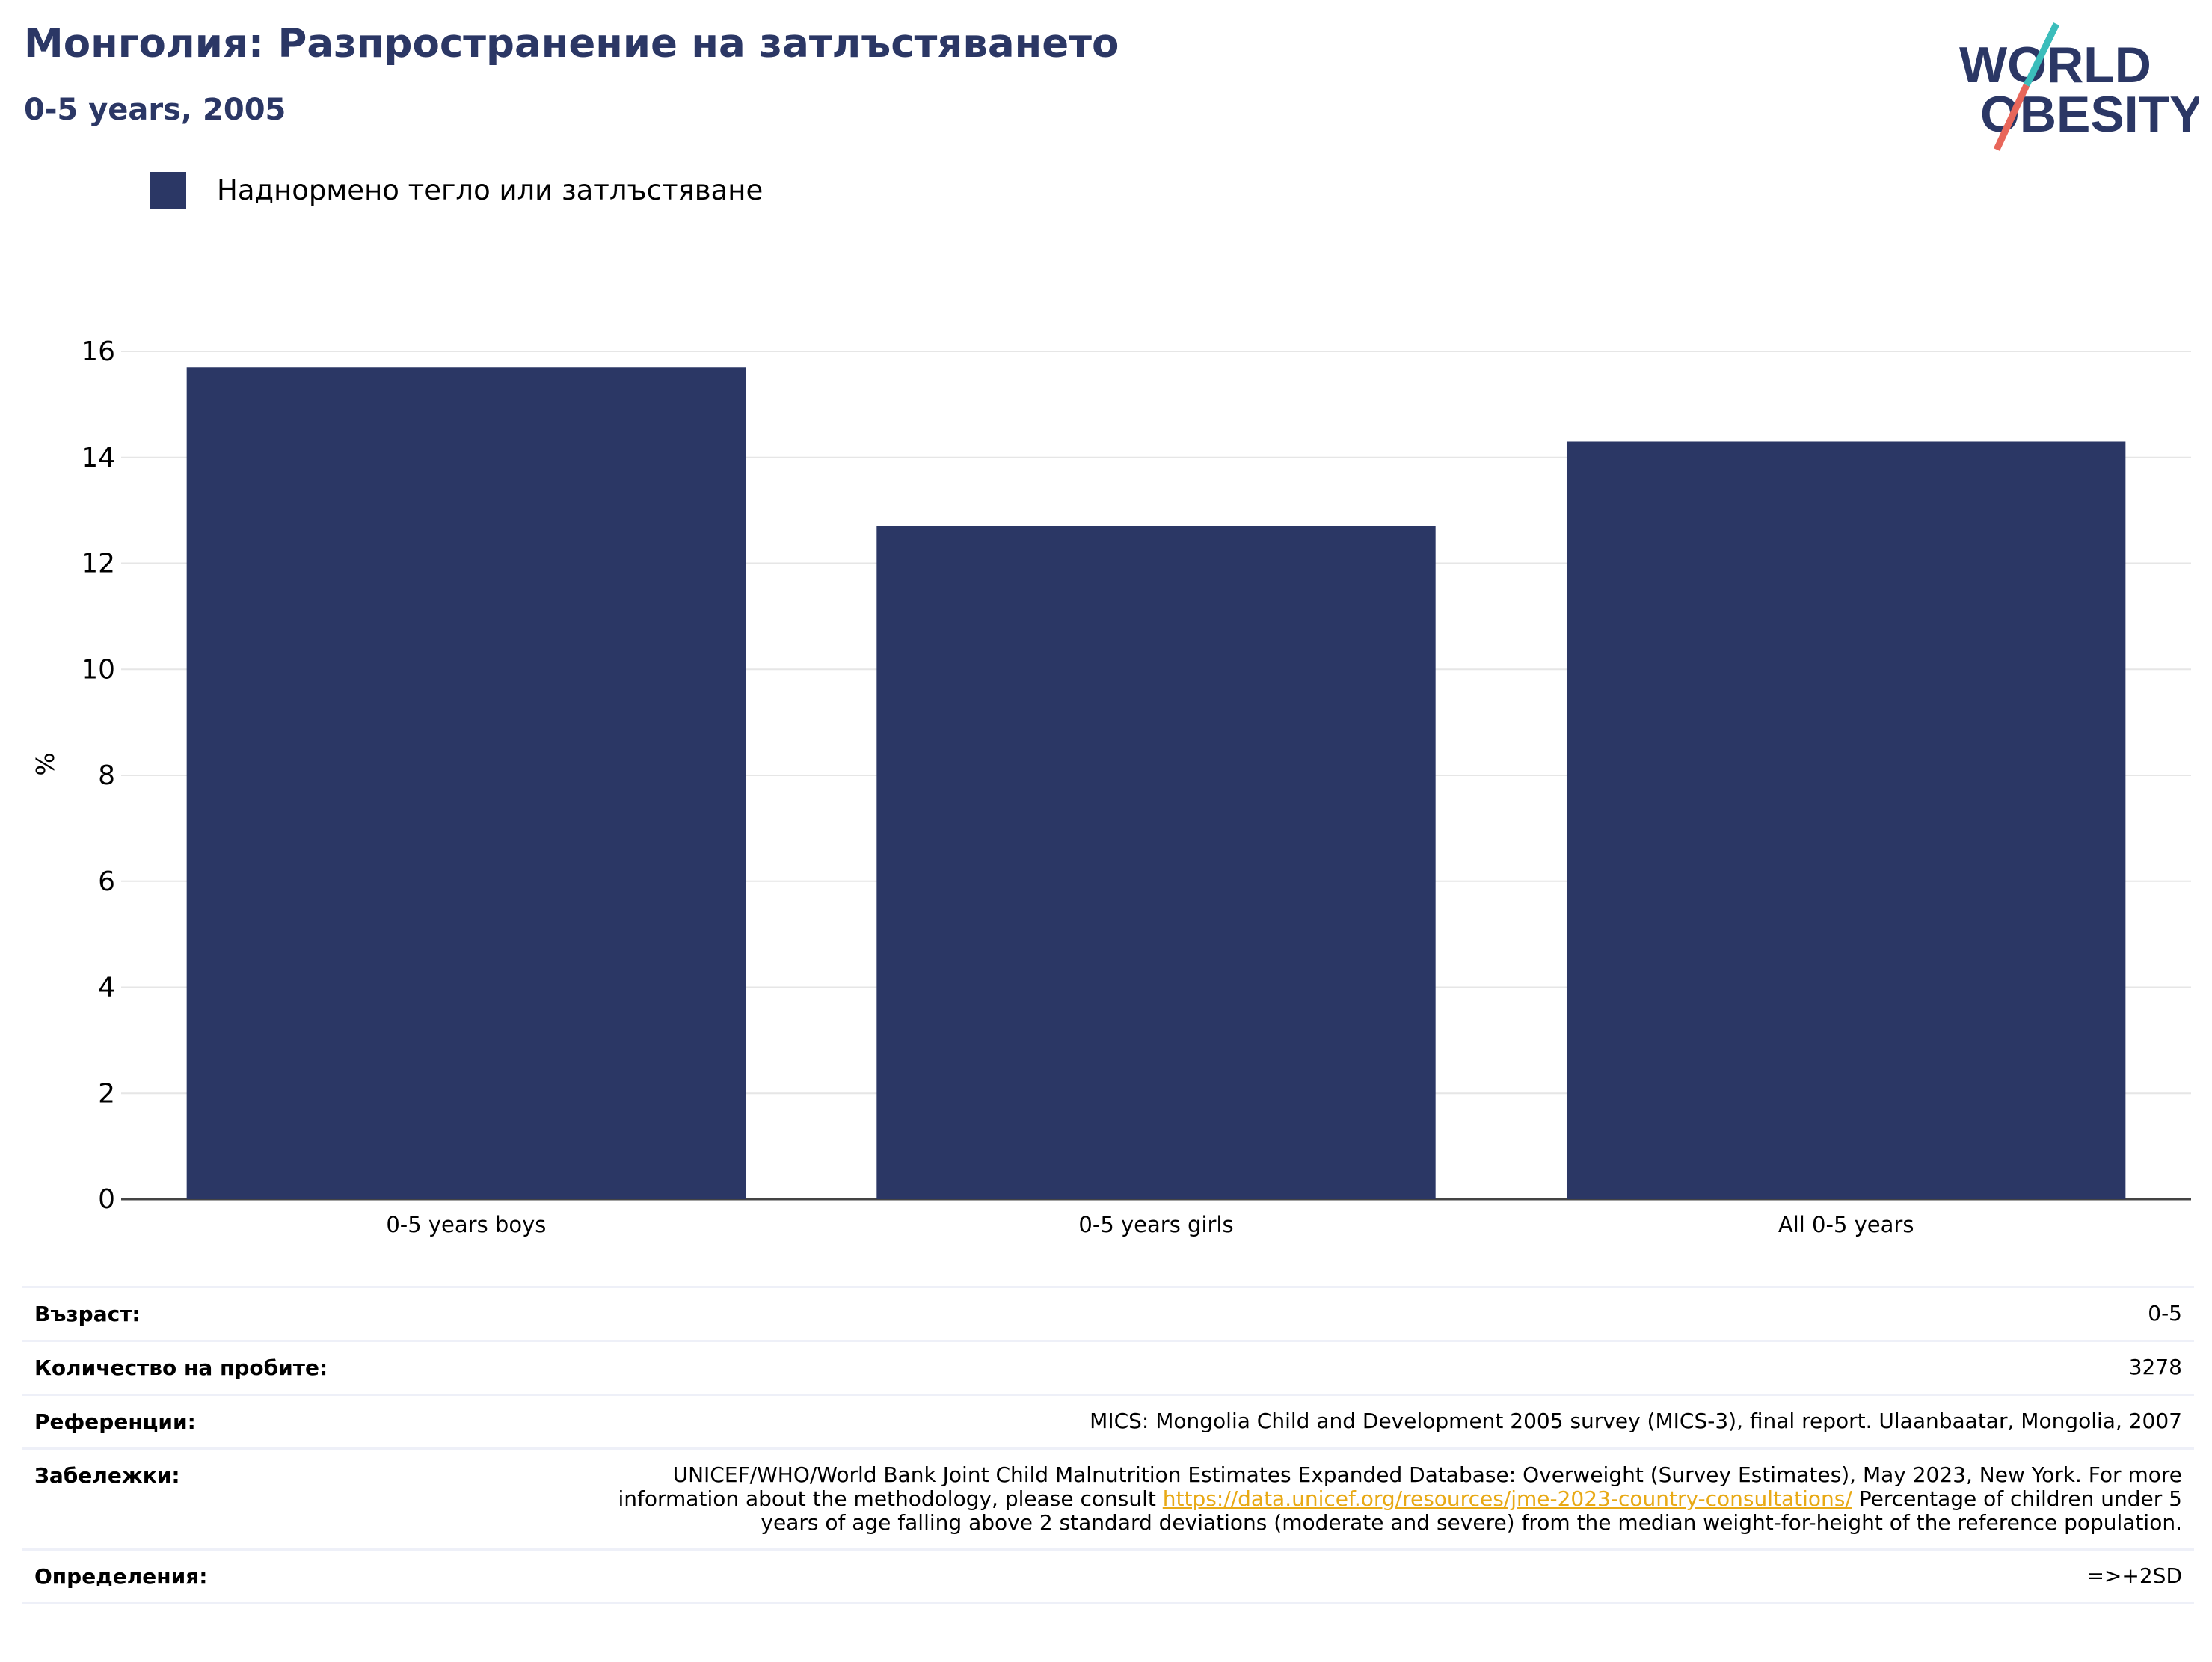 The height and width of the screenshot is (1662, 2212). What do you see at coordinates (1846, 1224) in the screenshot?
I see `x-tick-label: All 0-5 years` at bounding box center [1846, 1224].